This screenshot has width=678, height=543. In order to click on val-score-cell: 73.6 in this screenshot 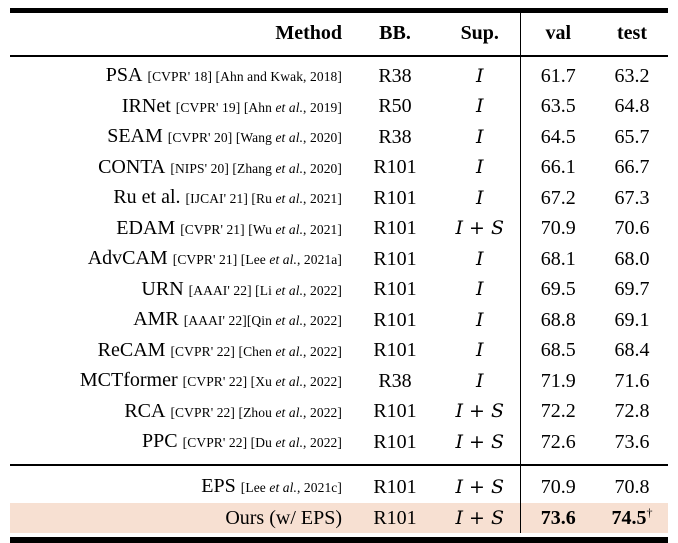, I will do `click(557, 517)`.